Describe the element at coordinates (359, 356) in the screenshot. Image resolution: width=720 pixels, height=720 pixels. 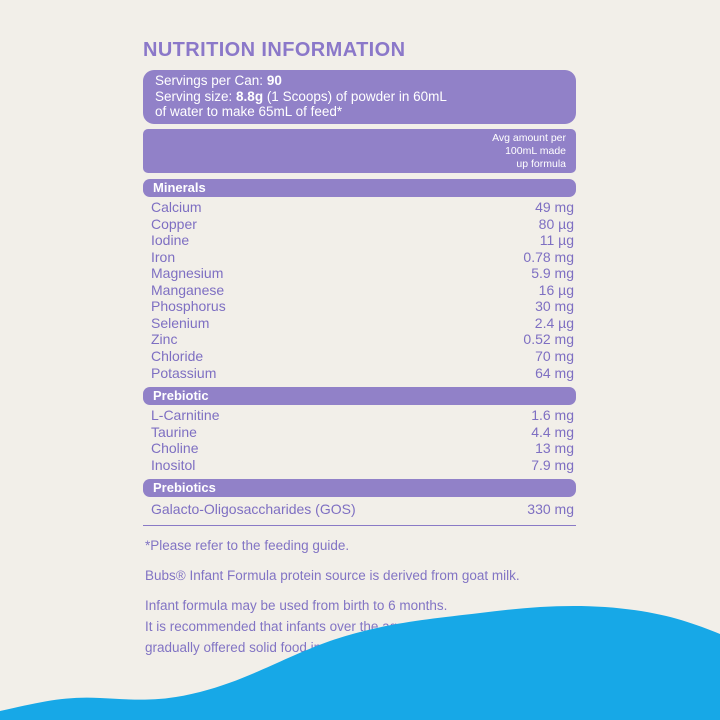
I see `table-row: Chloride 70 mg` at that location.